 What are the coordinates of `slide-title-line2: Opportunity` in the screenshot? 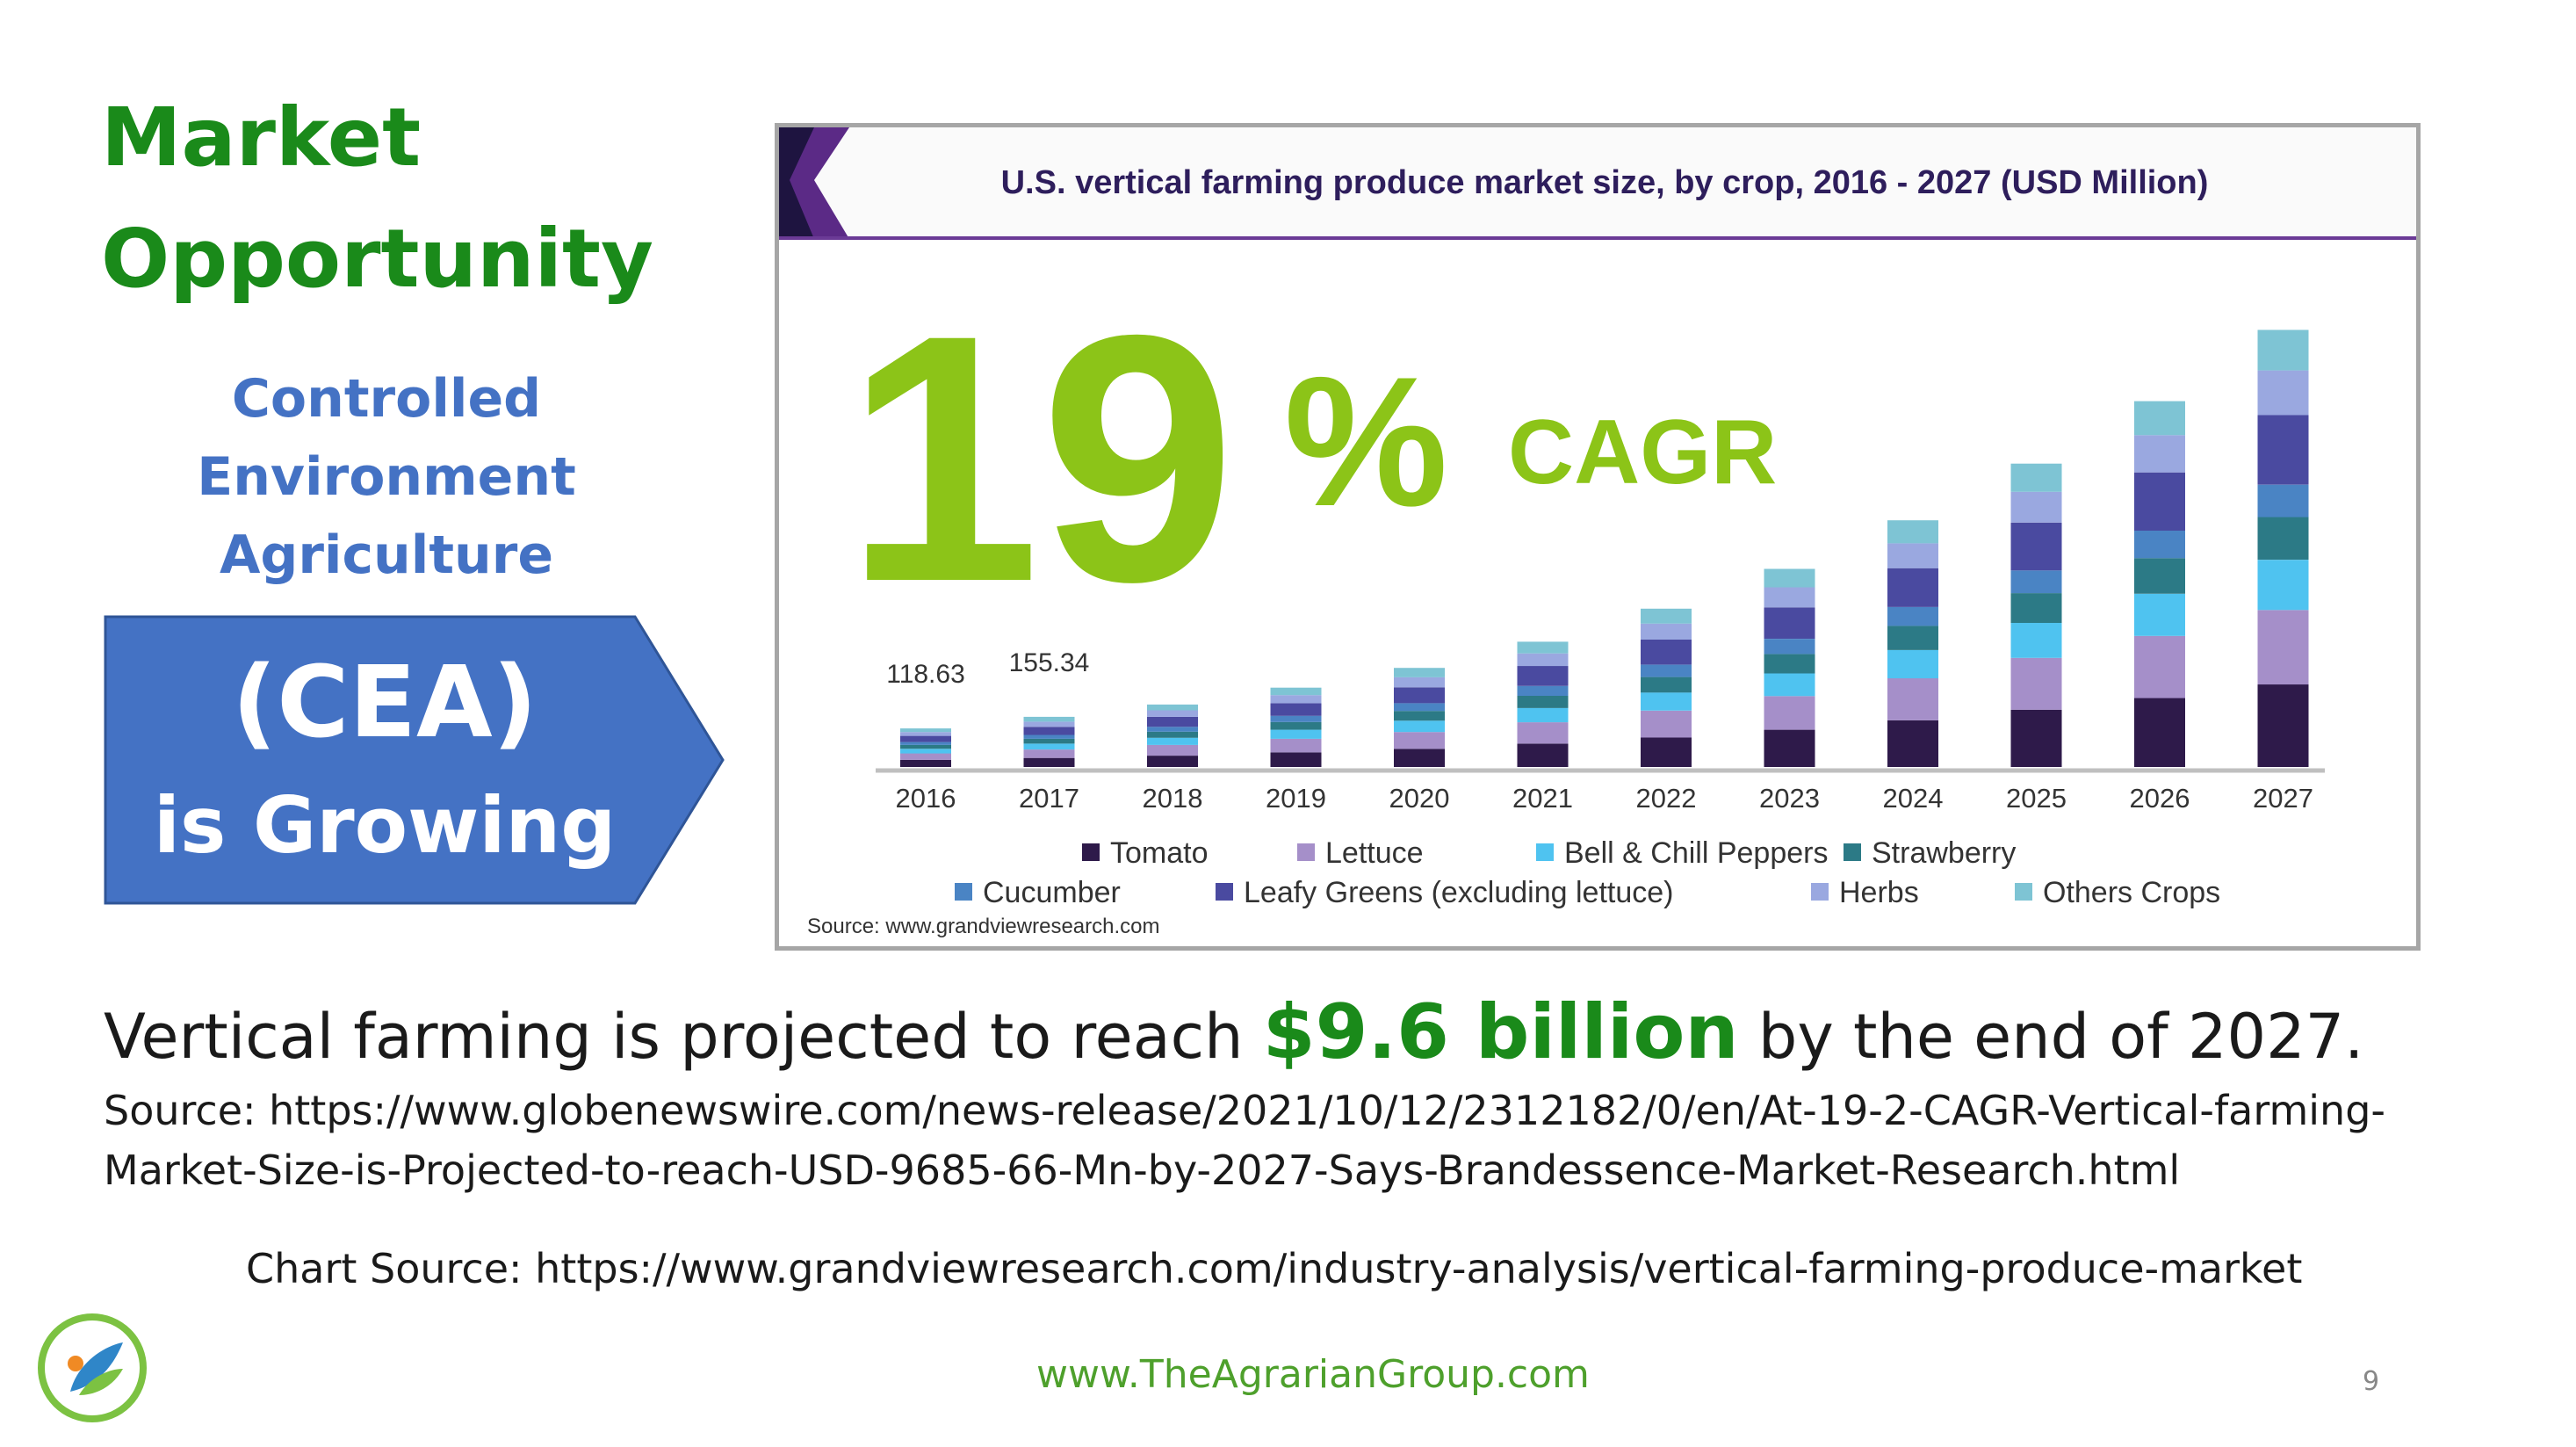 It's located at (377, 259).